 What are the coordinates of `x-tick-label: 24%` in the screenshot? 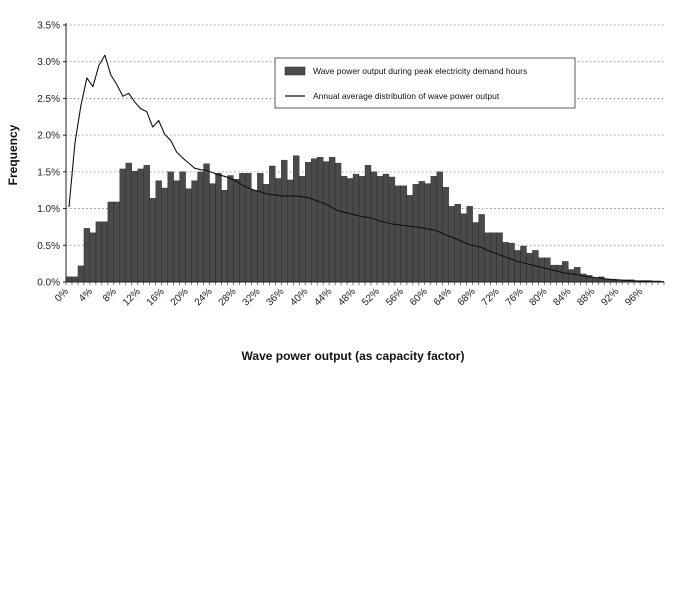 It's located at (204, 297).